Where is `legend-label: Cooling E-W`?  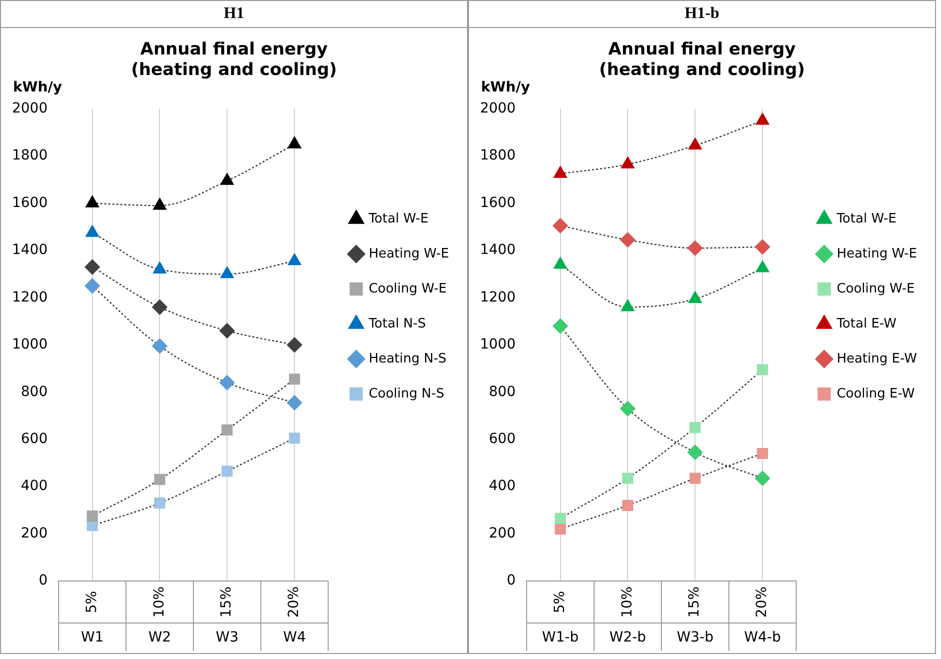 legend-label: Cooling E-W is located at coordinates (875, 394).